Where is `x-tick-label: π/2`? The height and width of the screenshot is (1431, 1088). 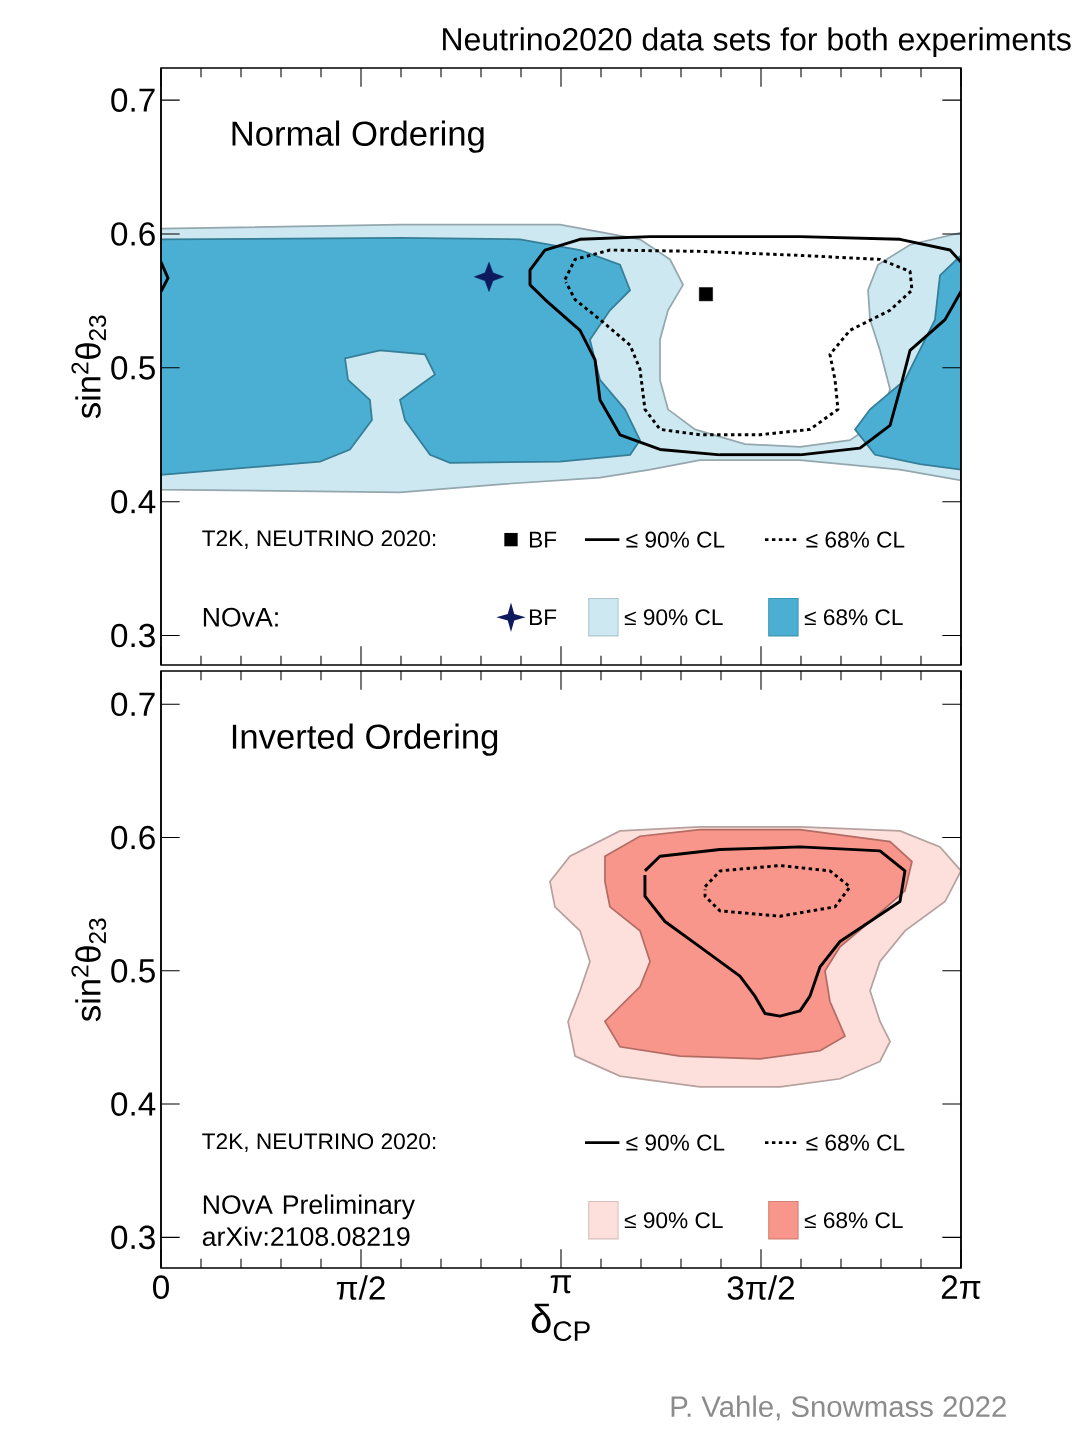
x-tick-label: π/2 is located at coordinates (360, 1287).